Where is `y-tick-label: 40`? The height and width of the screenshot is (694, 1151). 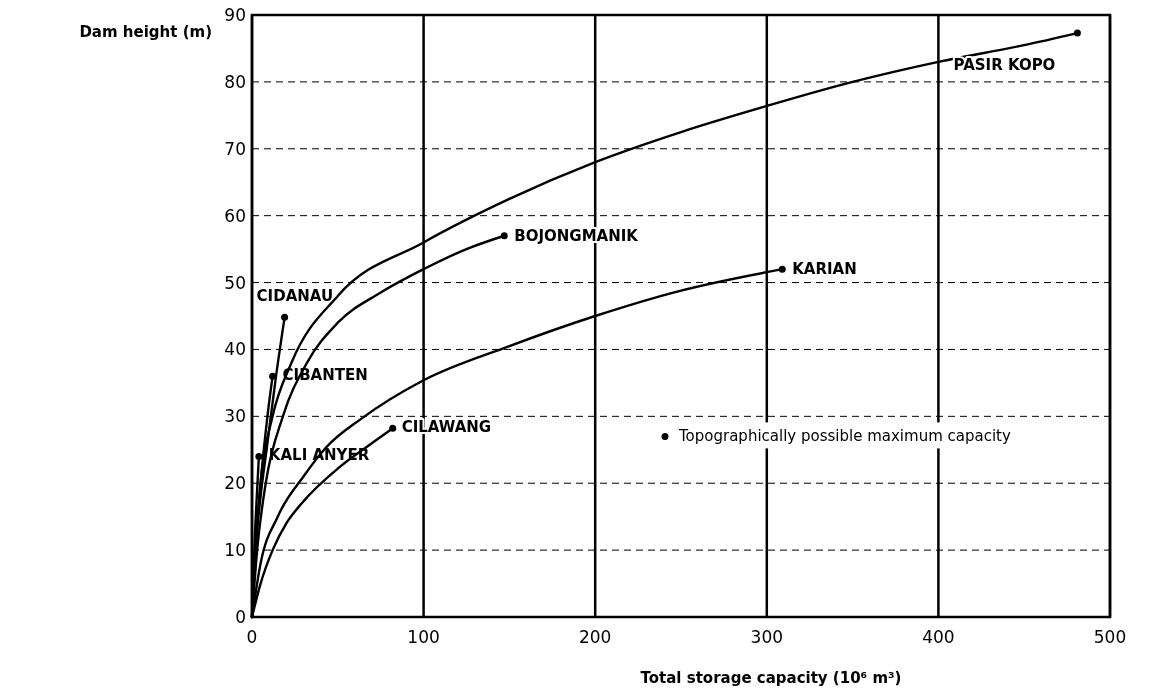 y-tick-label: 40 is located at coordinates (235, 349).